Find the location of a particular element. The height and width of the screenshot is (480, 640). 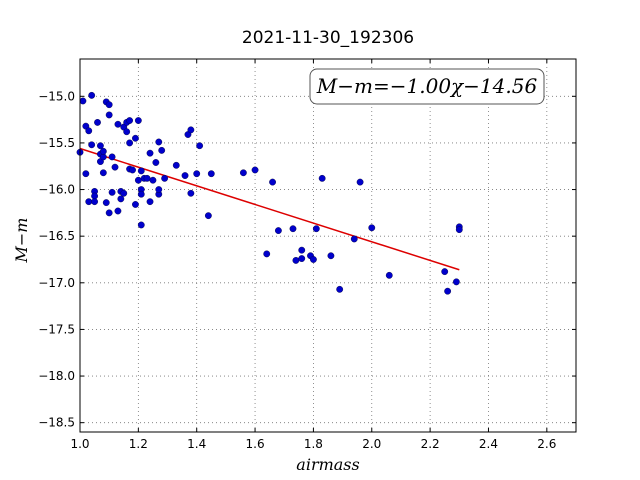

fit-equation-box: M−m=−1.00χ−14.56 is located at coordinates (427, 86).